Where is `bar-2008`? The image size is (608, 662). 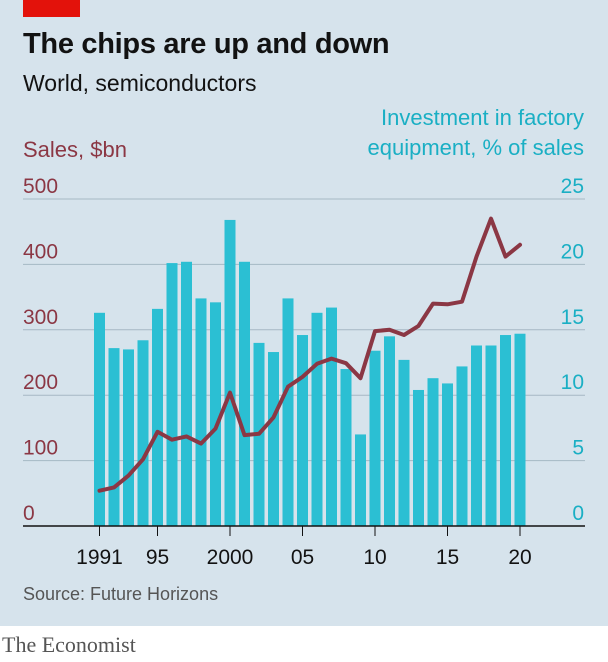 bar-2008 is located at coordinates (346, 447).